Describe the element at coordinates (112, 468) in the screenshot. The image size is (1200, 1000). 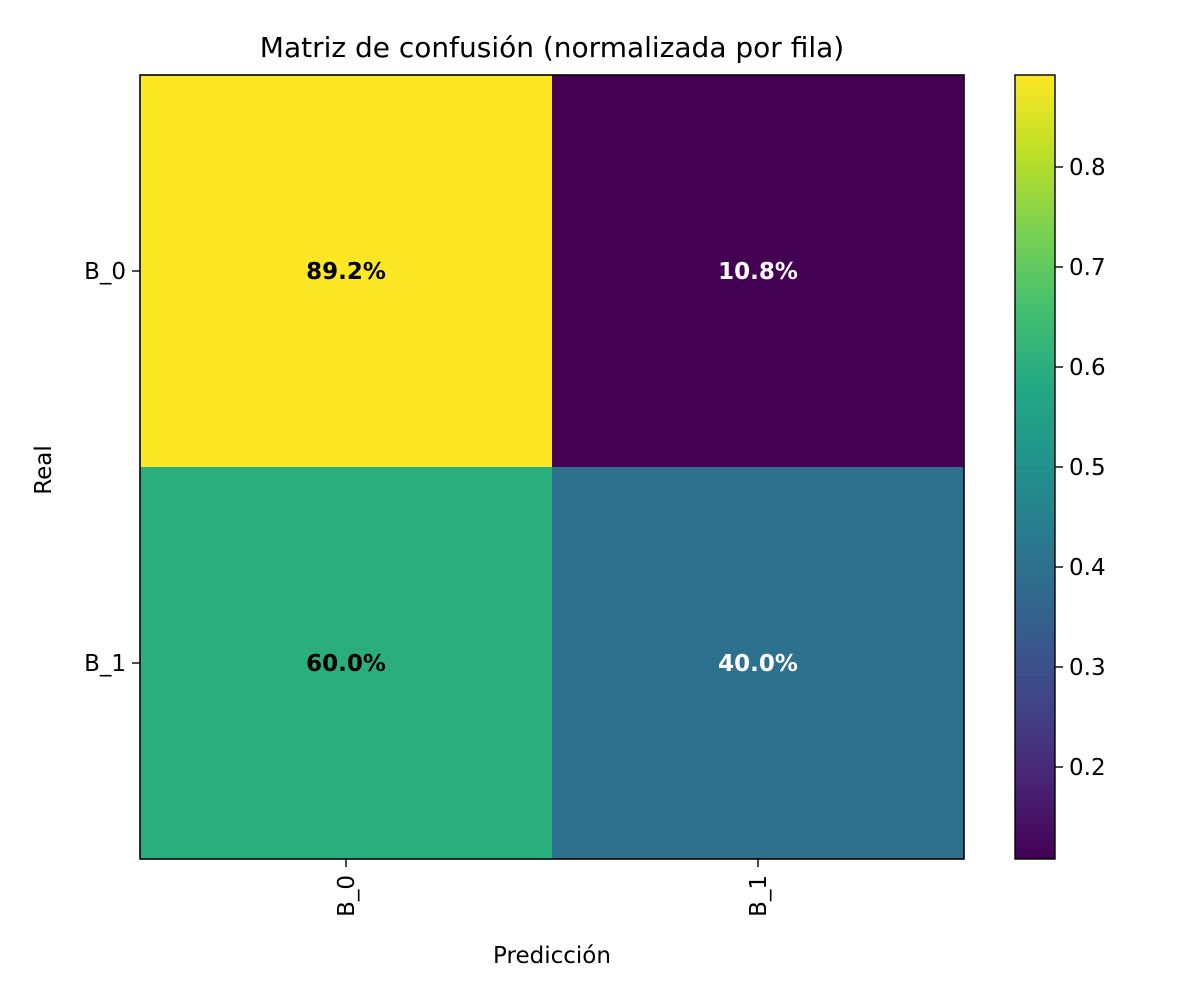
I see `y-axis-ticks: B_0 B_1` at that location.